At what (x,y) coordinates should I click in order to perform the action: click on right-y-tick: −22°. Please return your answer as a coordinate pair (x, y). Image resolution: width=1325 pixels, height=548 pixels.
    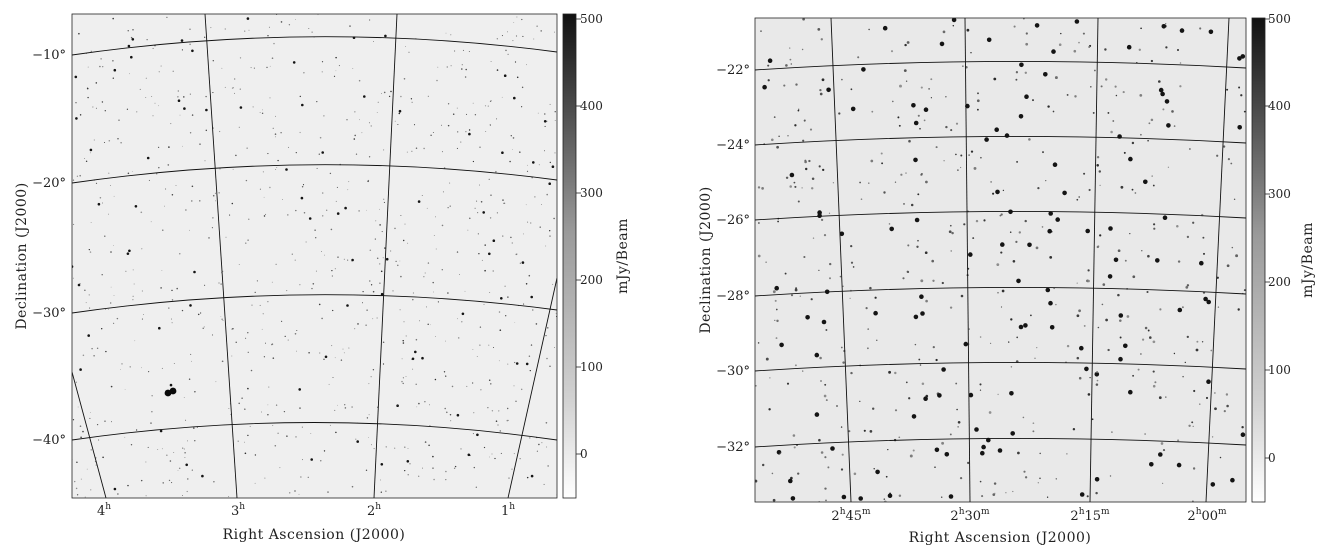
    Looking at the image, I should click on (733, 70).